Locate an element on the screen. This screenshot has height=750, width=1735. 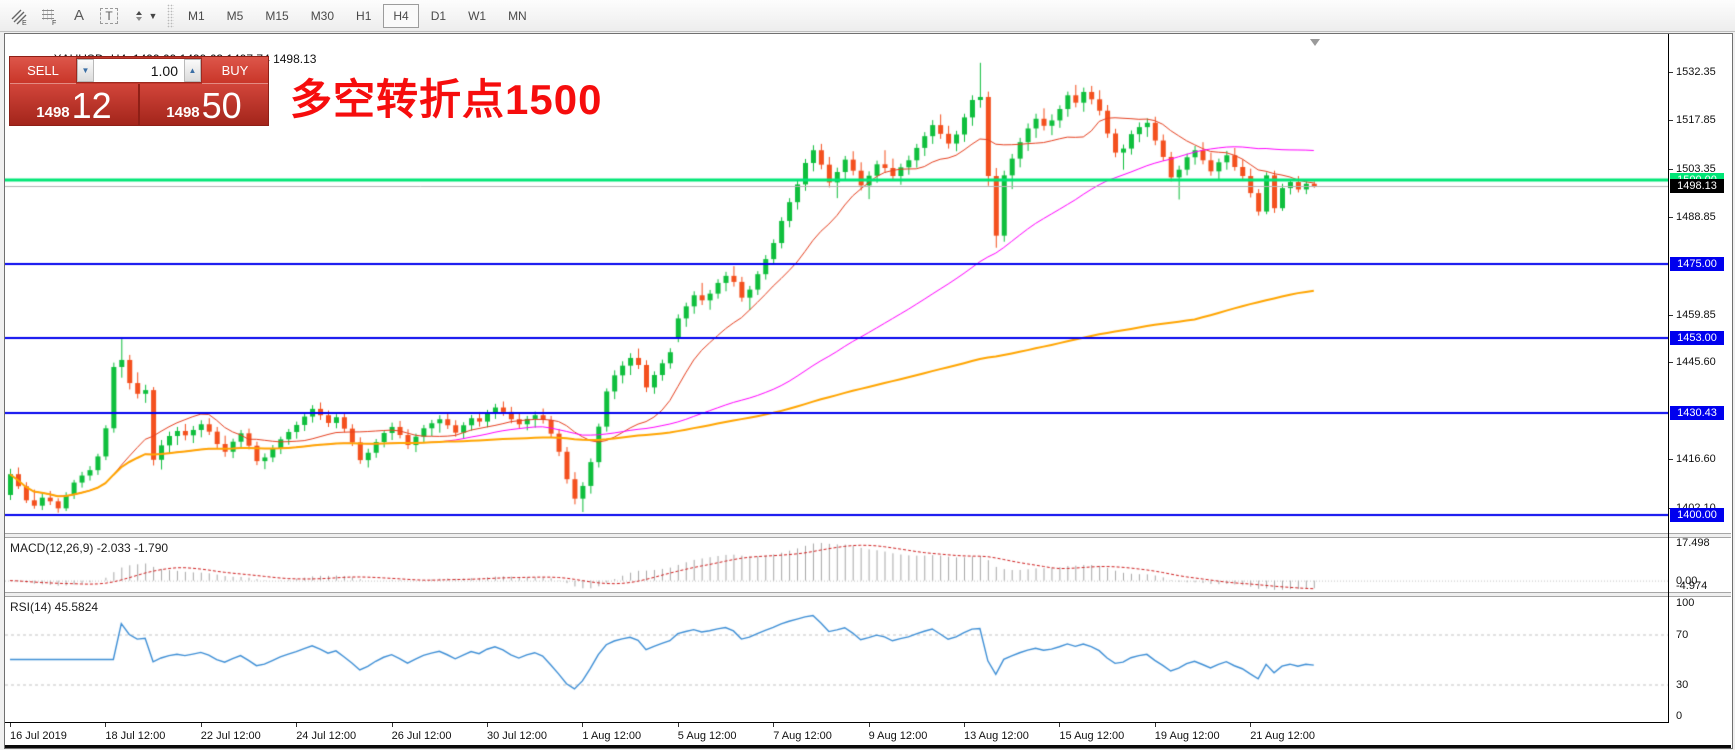
timeframe-group: M1 M5 M15 M30 H1 H4 D1 W1 MN is located at coordinates (357, 15).